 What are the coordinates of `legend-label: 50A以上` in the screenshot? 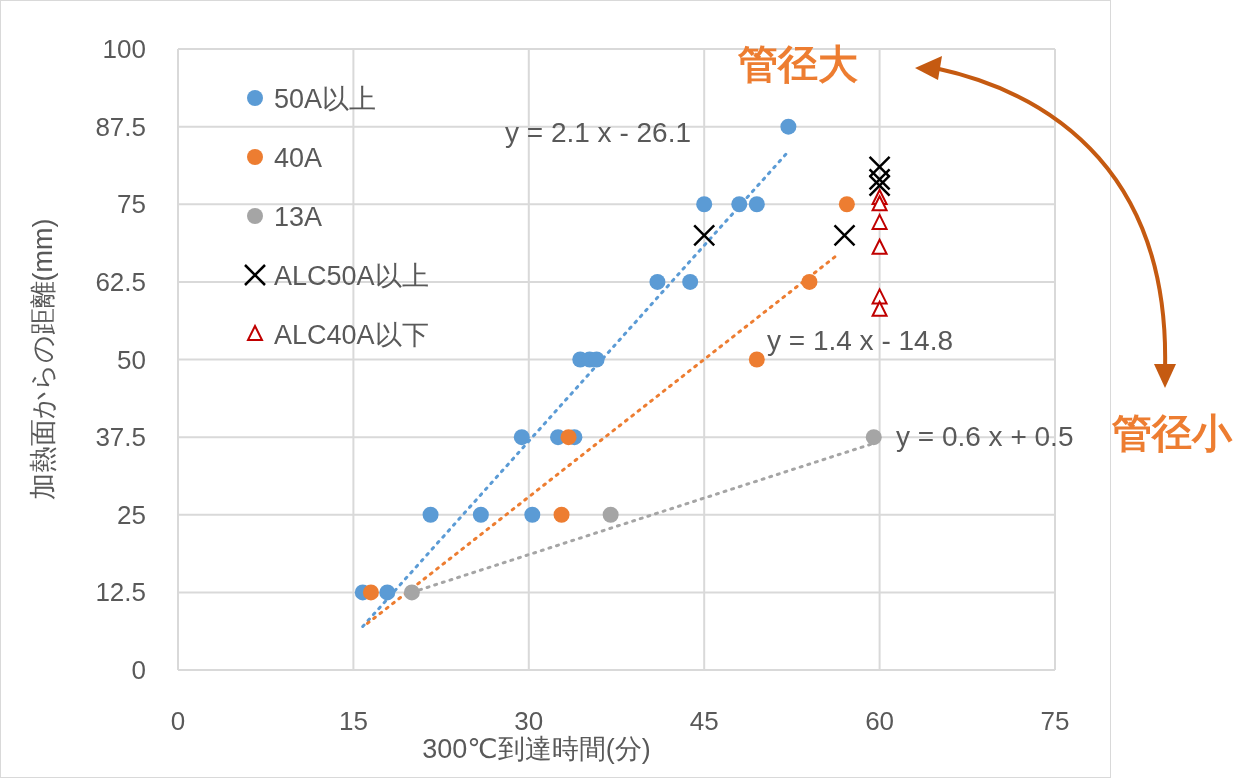 It's located at (325, 99).